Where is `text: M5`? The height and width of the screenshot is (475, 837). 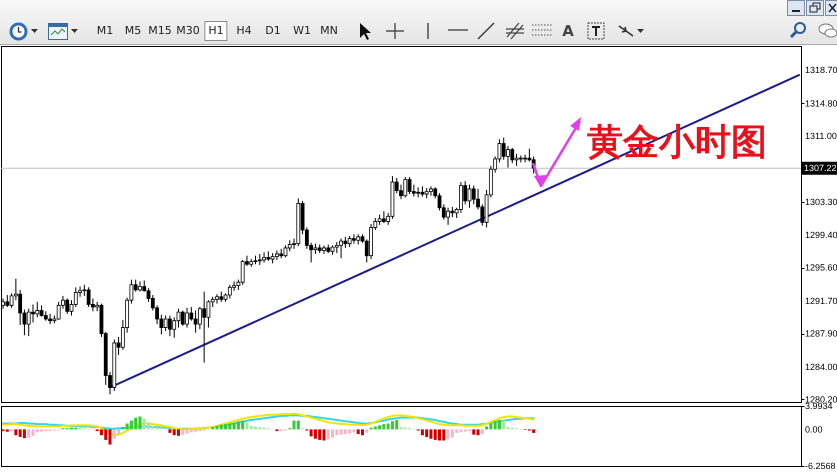
text: M5 is located at coordinates (133, 31).